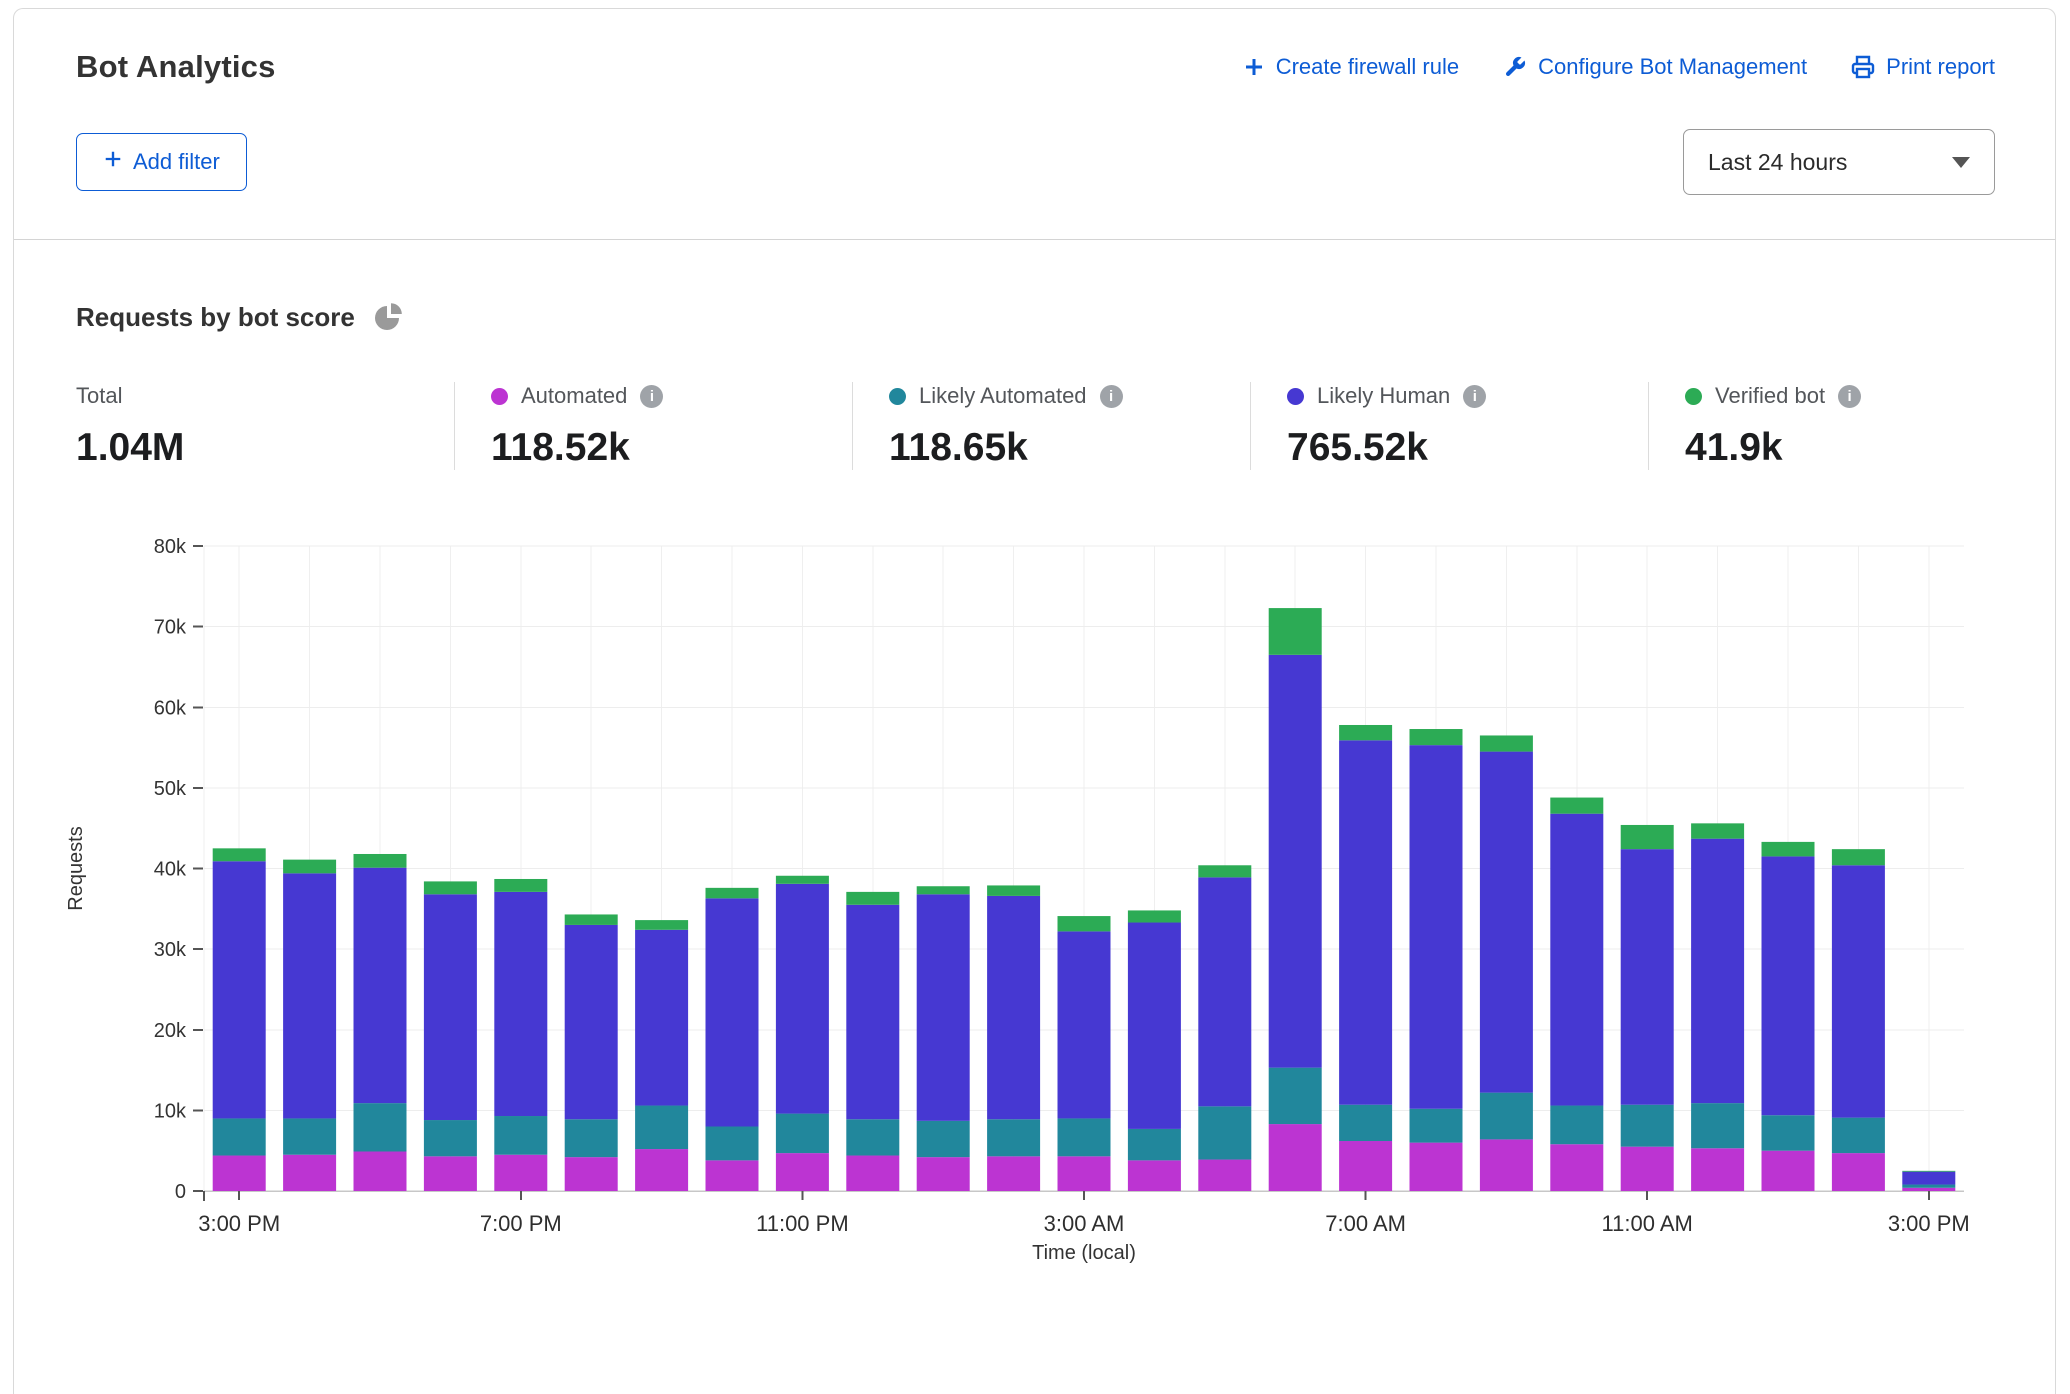 The width and height of the screenshot is (2070, 1394). Describe the element at coordinates (1351, 67) in the screenshot. I see `create-firewall-rule-link: Create firewall rule` at that location.